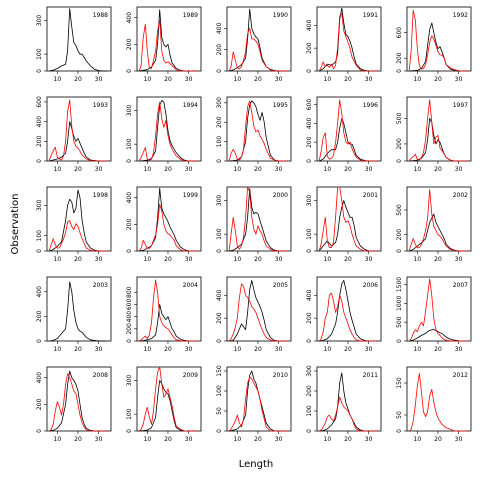 This screenshot has height=480, width=480. What do you see at coordinates (370, 15) in the screenshot?
I see `year-label: 1991` at bounding box center [370, 15].